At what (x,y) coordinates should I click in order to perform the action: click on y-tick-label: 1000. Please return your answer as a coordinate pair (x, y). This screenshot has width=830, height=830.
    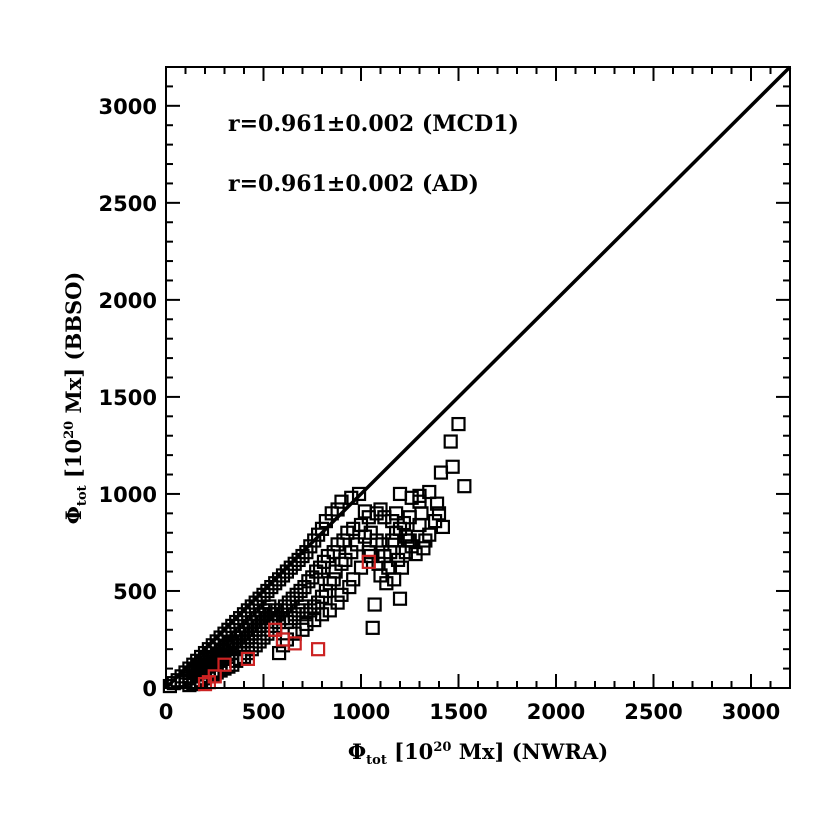
    Looking at the image, I should click on (128, 495).